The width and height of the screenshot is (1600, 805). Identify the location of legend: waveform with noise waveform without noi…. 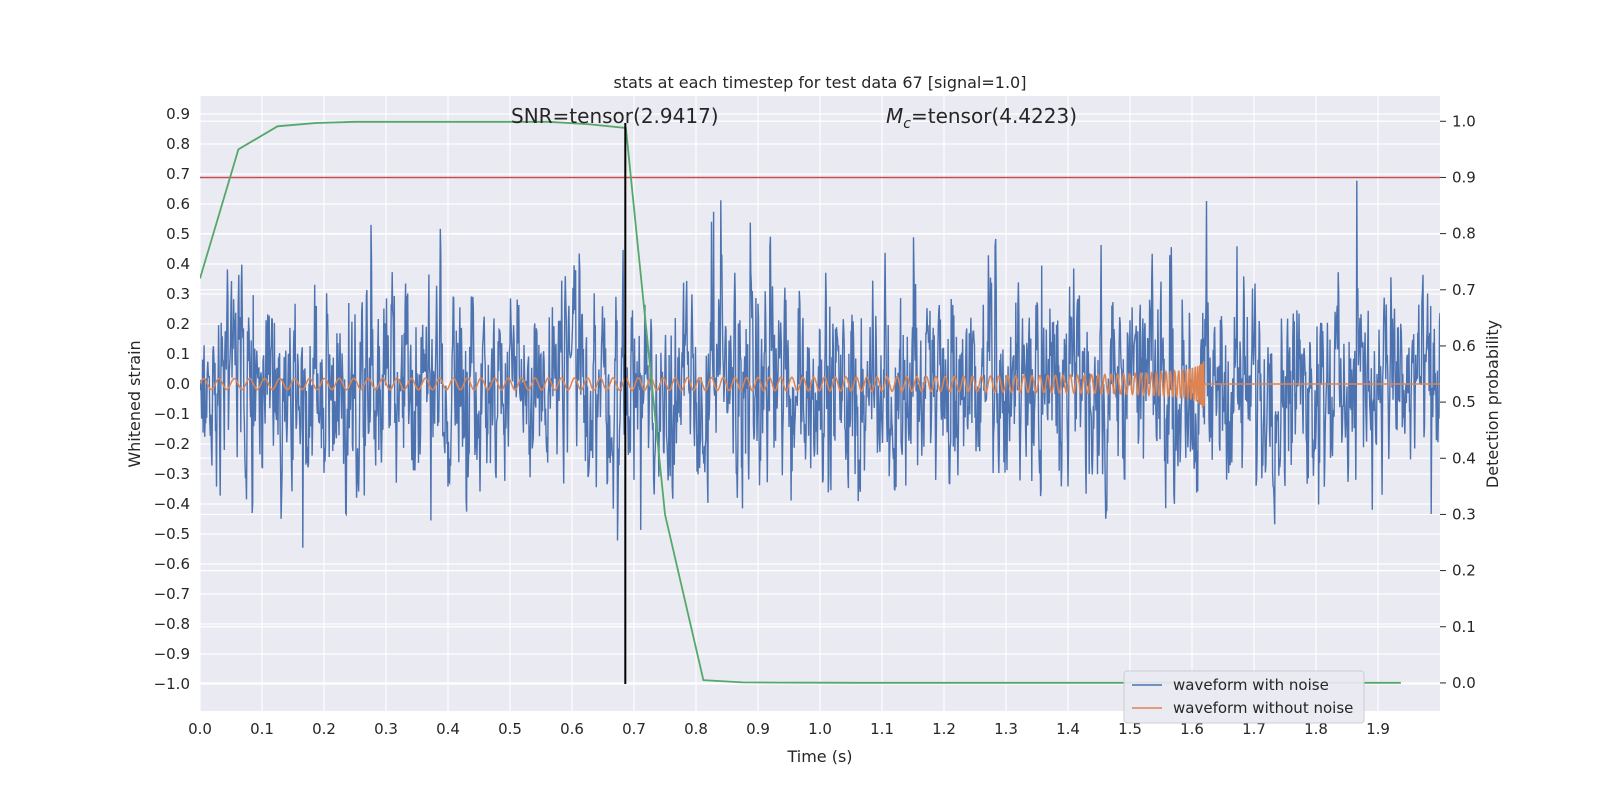
(1244, 697).